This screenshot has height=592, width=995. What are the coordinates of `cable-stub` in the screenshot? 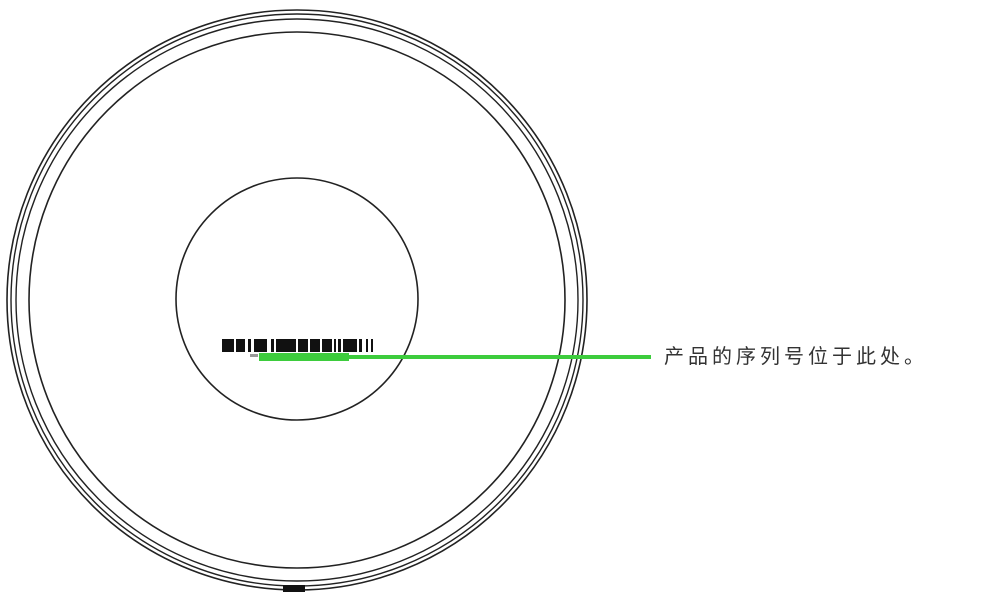 It's located at (294, 588).